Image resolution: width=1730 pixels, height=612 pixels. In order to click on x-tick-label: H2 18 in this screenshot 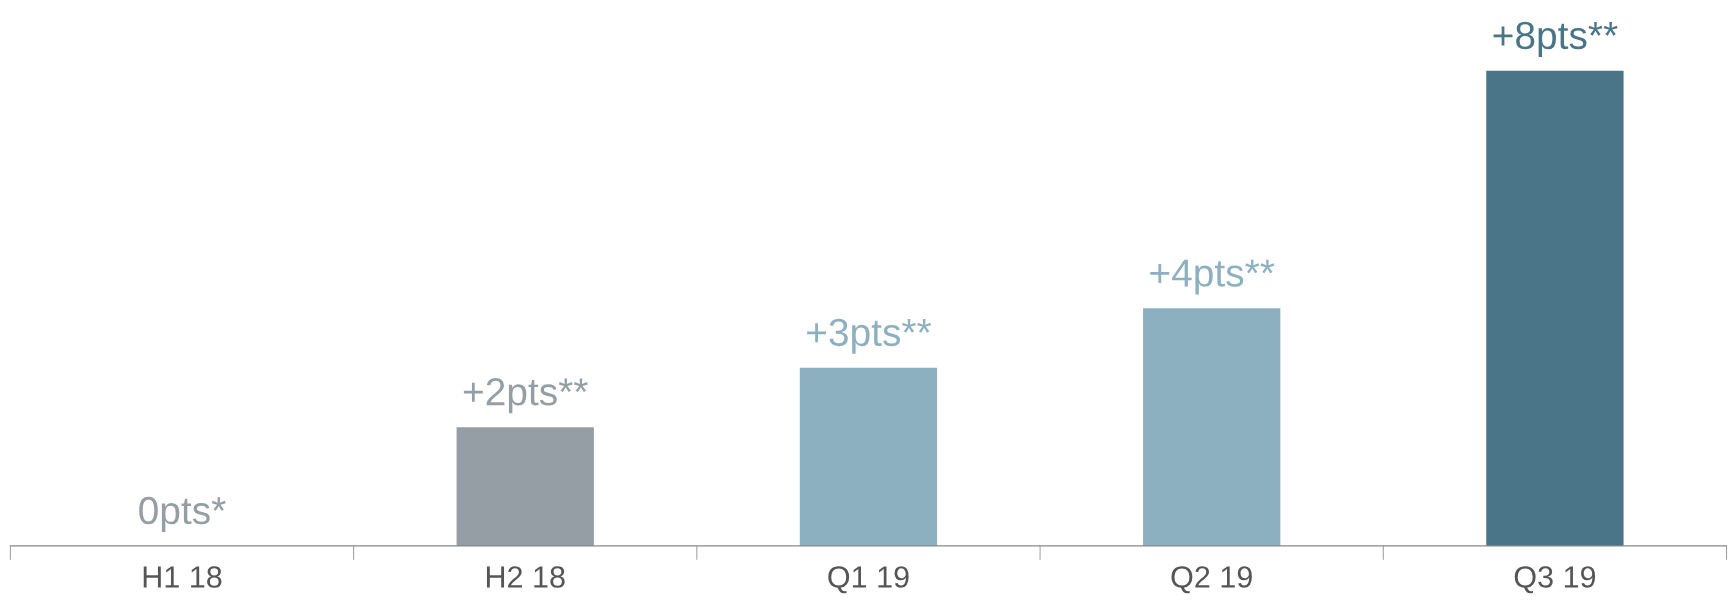, I will do `click(525, 577)`.